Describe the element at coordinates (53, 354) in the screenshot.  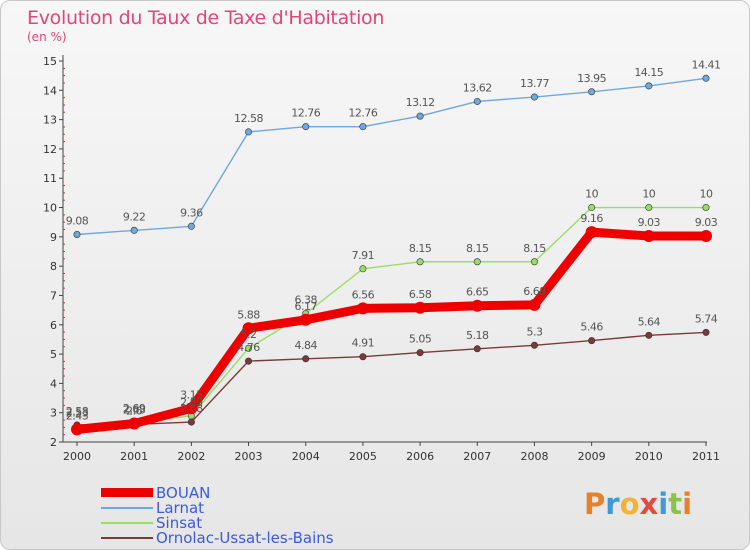
I see `y-tick-label: 5` at that location.